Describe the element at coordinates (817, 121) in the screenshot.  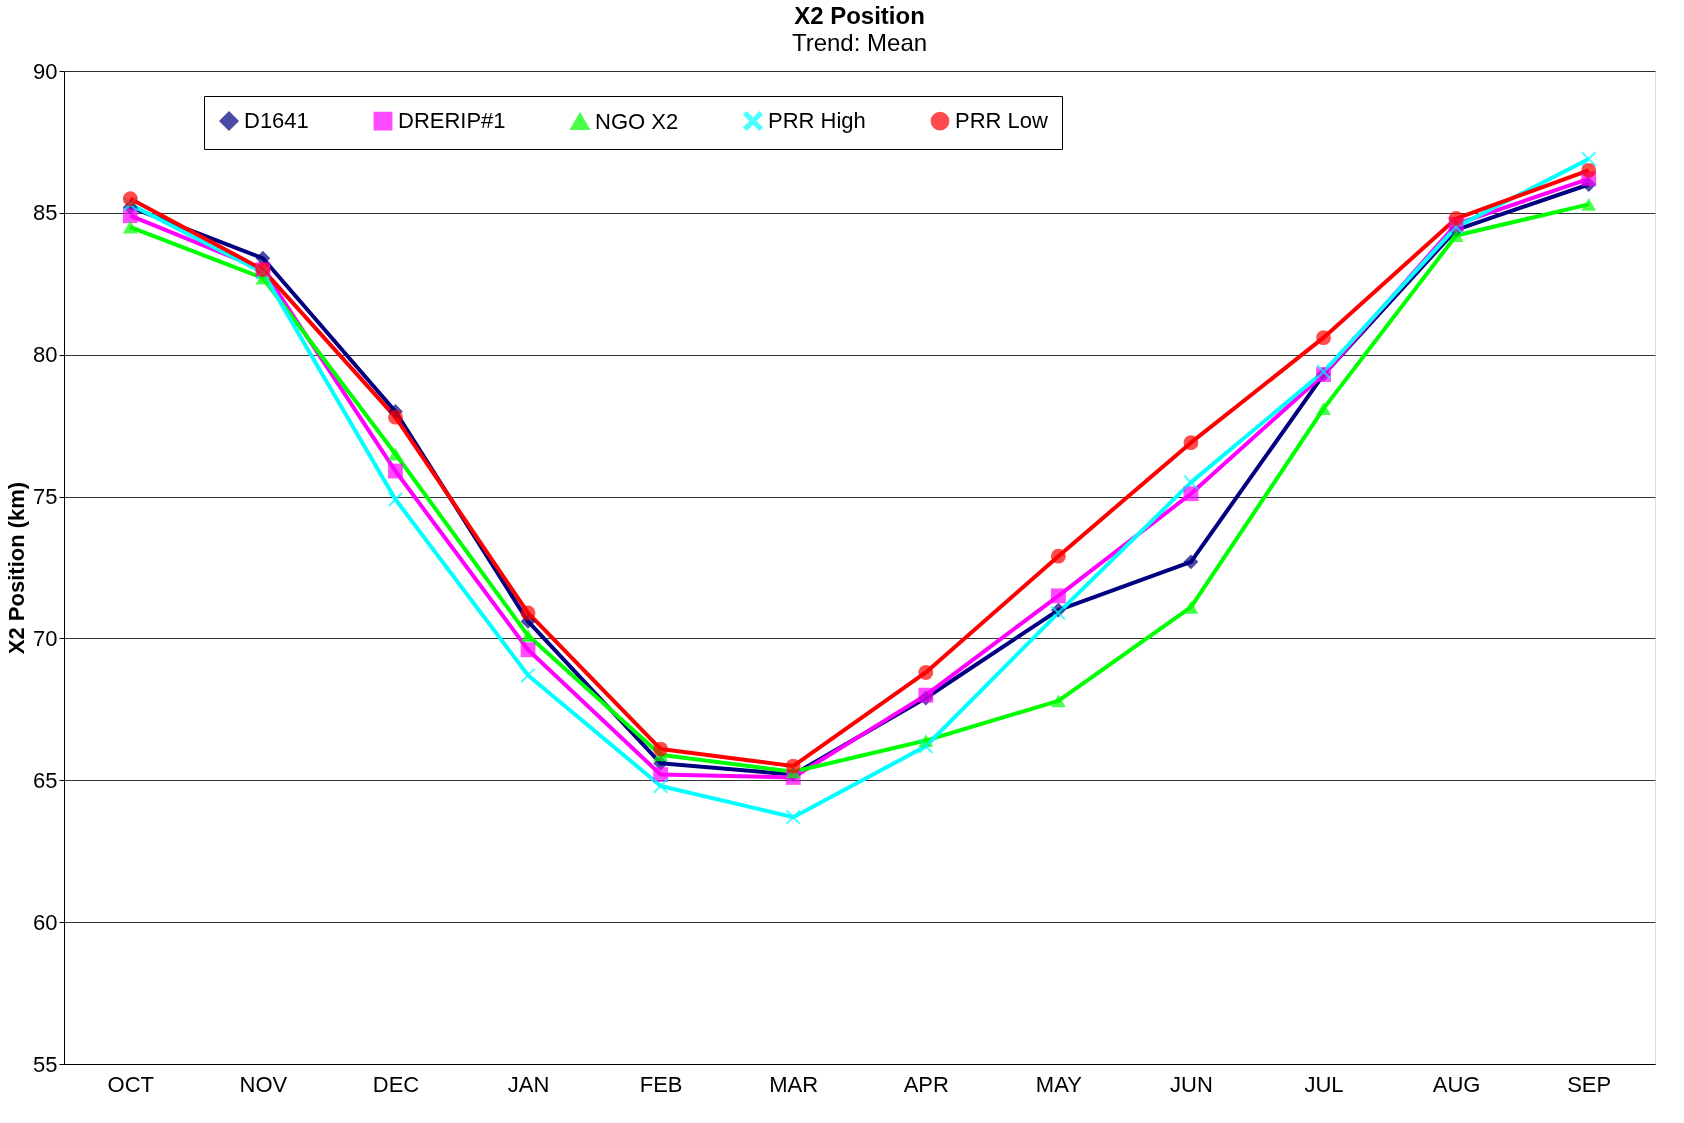
I see `legend-label: PRR High` at that location.